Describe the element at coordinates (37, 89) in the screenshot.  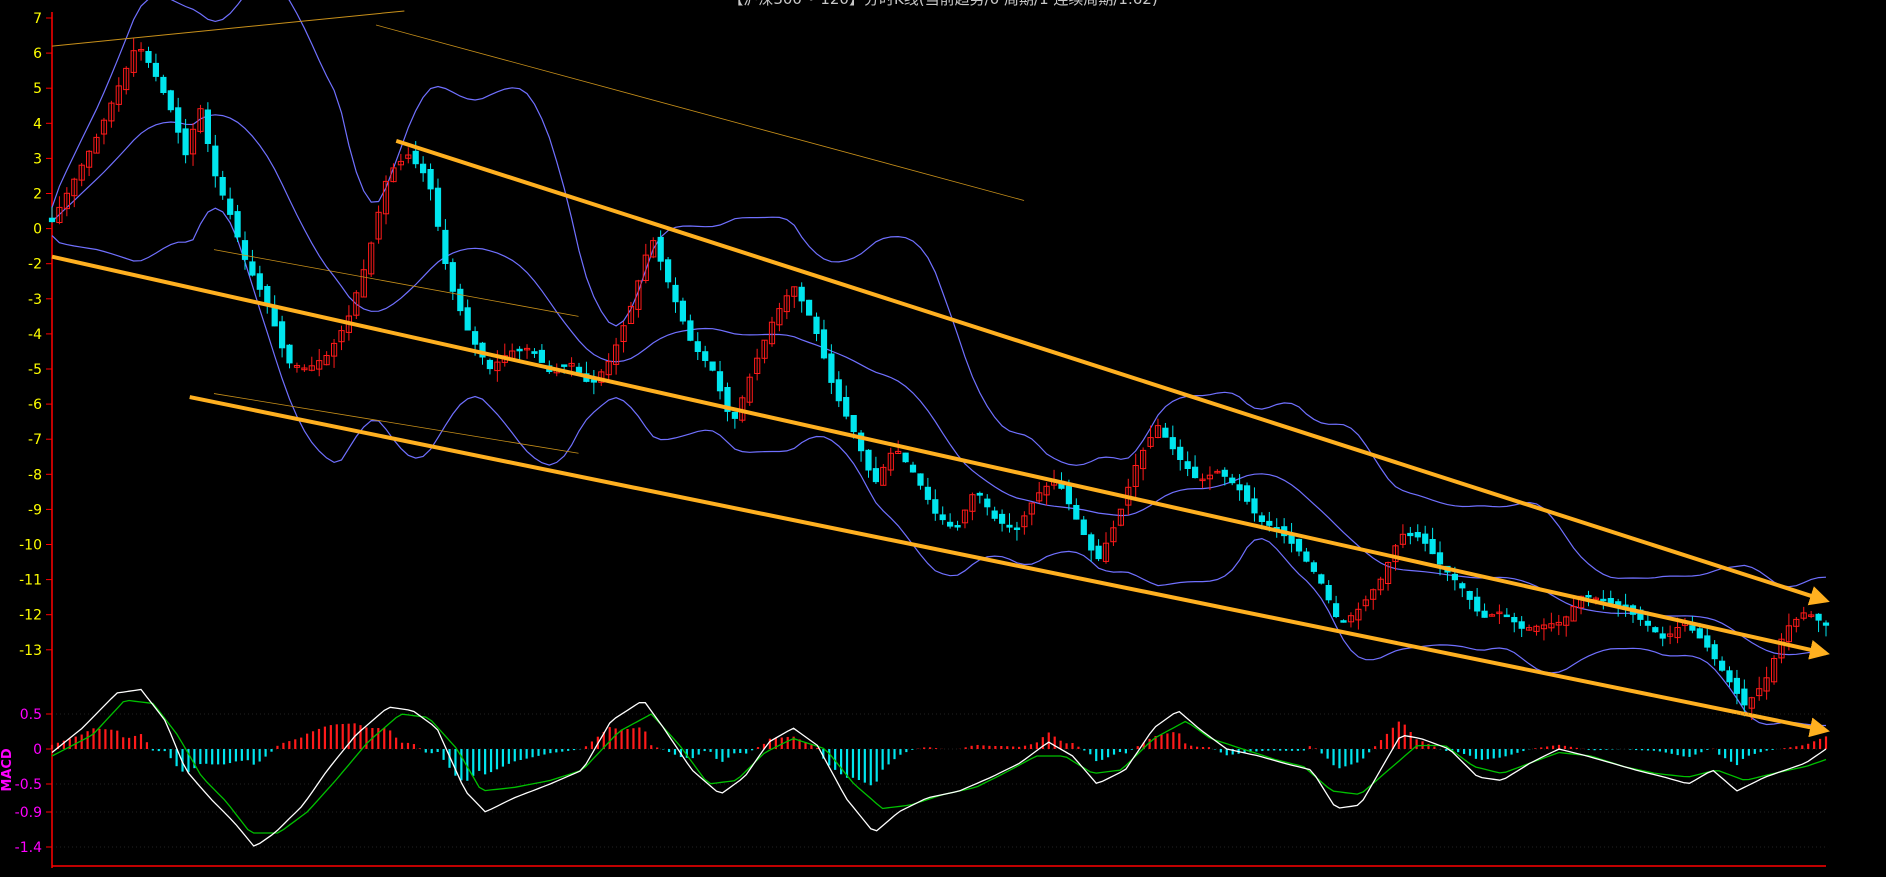
I see `price-tick-label: 5` at that location.